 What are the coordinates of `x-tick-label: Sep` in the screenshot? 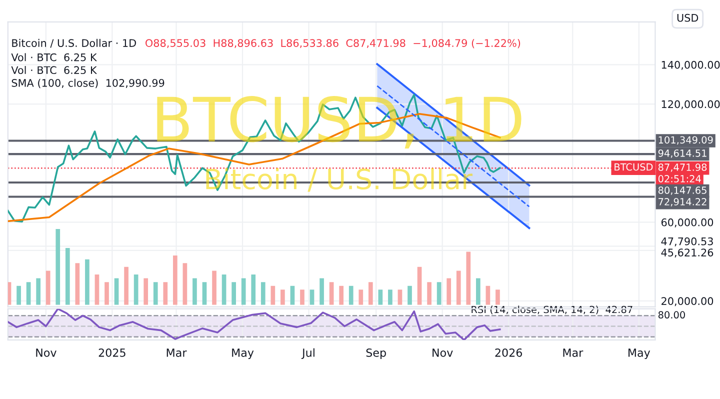 It's located at (376, 354).